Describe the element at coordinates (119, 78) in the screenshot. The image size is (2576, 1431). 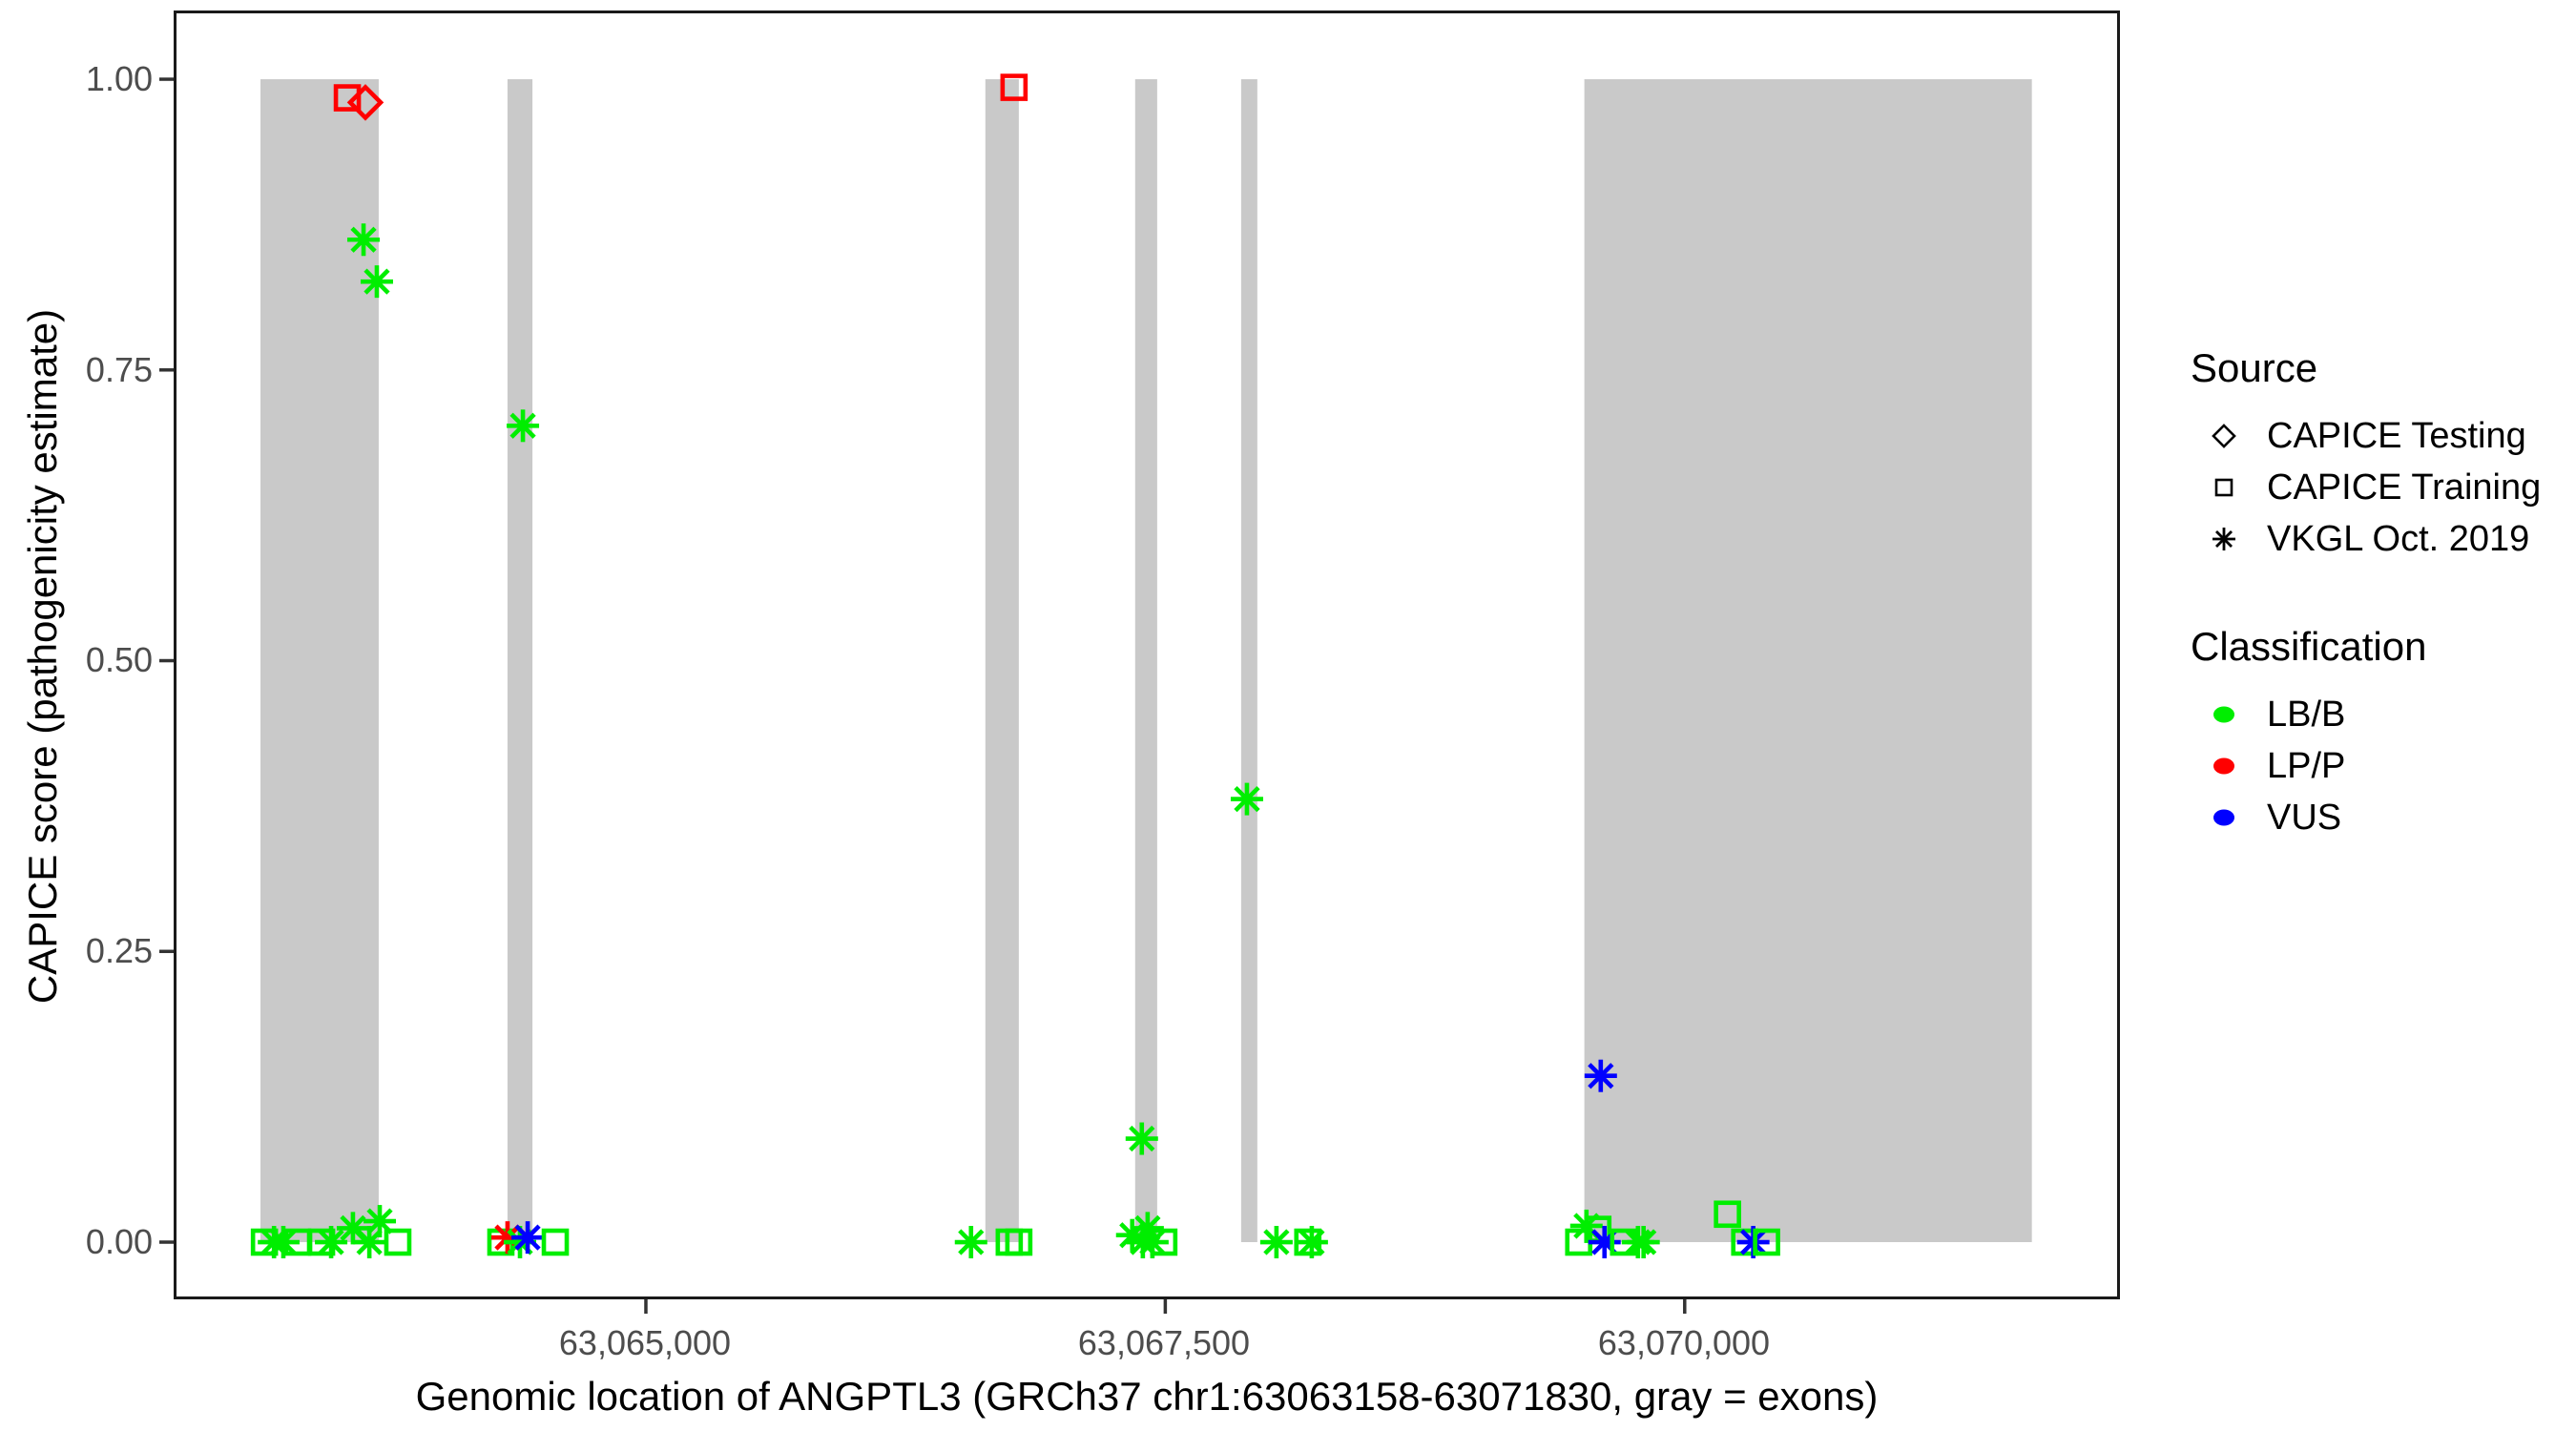
I see `y-tick-label-1.00: 1.00` at that location.